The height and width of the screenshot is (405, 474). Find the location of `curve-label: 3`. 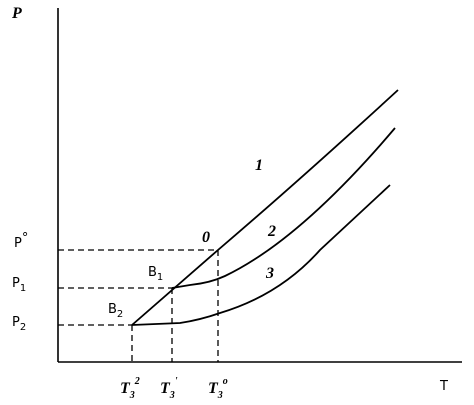

curve-label: 3 is located at coordinates (269, 273).